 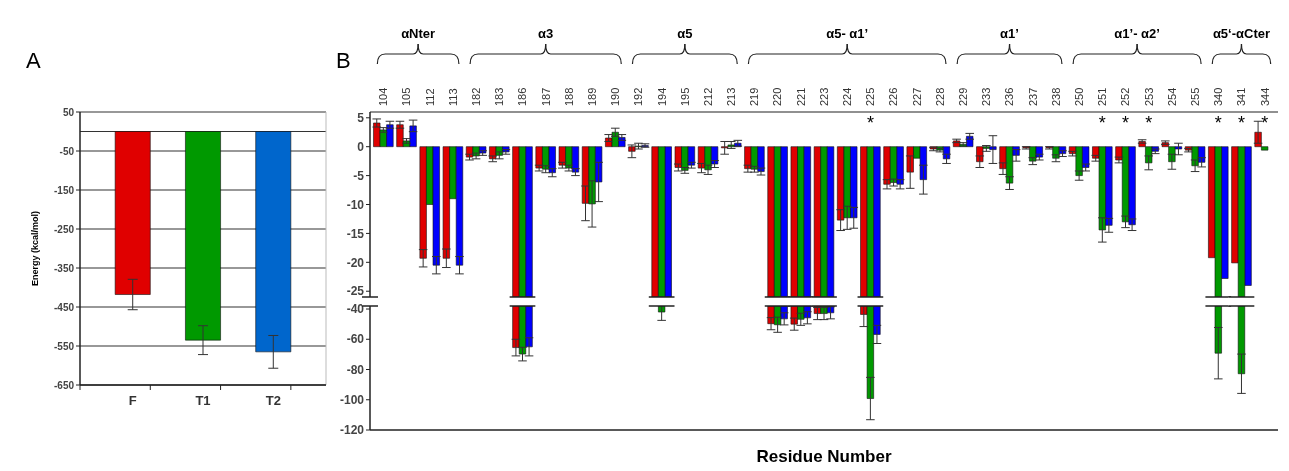 What do you see at coordinates (355, 233) in the screenshot?
I see `y-tick-label: -15` at bounding box center [355, 233].